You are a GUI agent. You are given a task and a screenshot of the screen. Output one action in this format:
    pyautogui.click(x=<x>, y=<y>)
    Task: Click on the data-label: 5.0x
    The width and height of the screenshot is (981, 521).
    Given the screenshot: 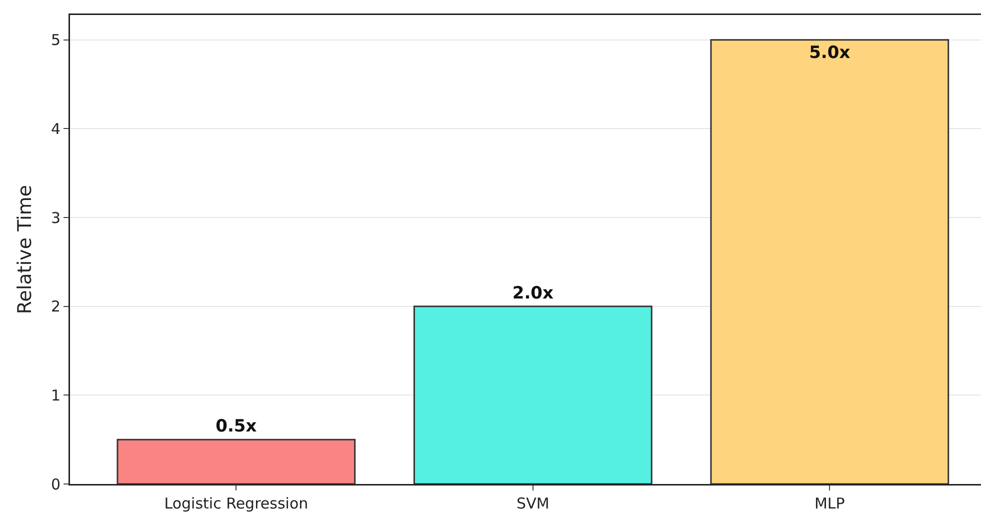 What is the action you would take?
    pyautogui.click(x=829, y=52)
    